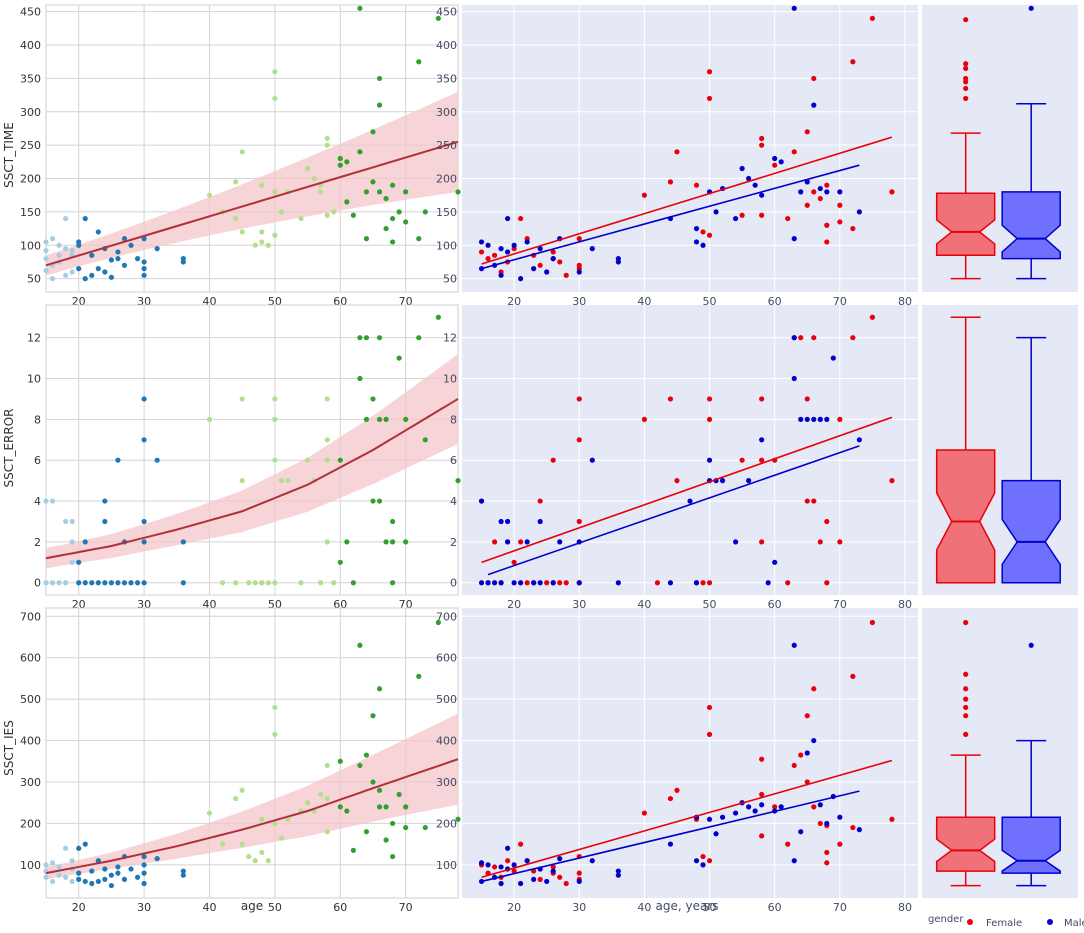 The width and height of the screenshot is (1084, 933). I want to click on female-fit-line, so click(687, 490).